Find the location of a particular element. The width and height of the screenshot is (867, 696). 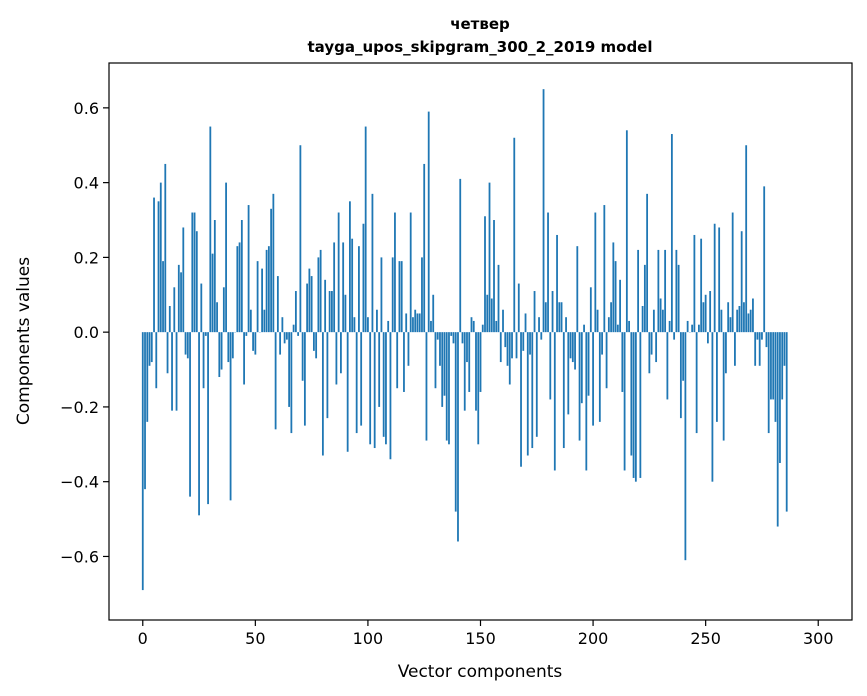

x-axis-label: Vector components is located at coordinates (480, 672).